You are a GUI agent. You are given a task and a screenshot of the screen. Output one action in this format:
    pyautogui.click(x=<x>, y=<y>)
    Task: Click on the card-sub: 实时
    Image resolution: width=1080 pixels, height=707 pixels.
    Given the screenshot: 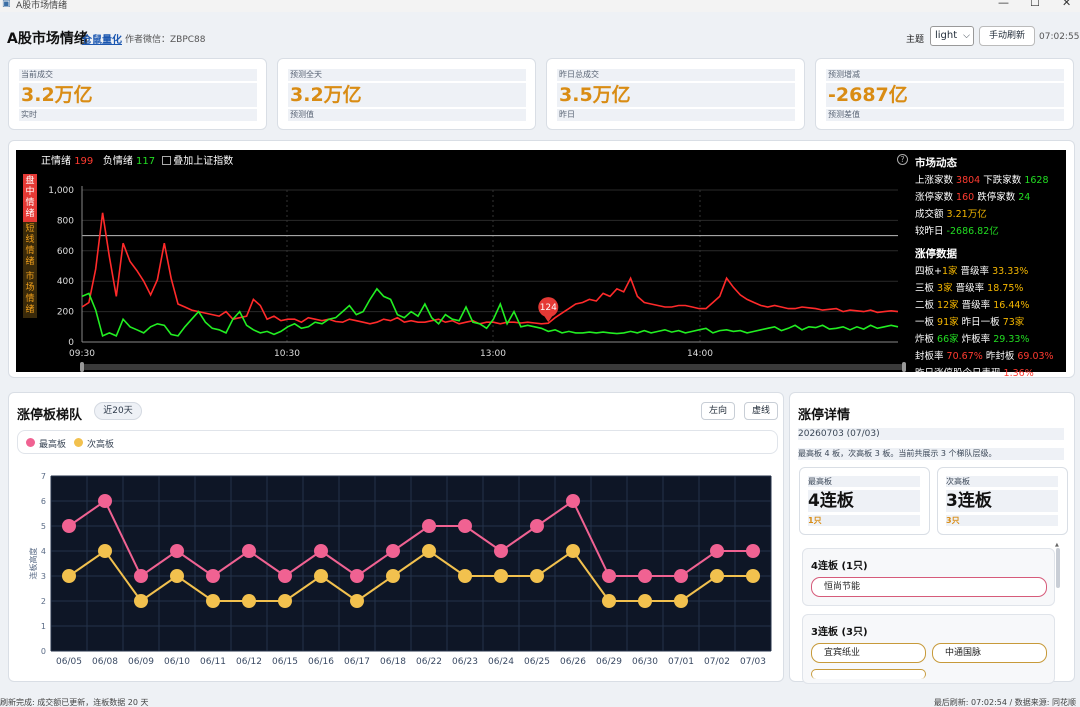 What is the action you would take?
    pyautogui.click(x=138, y=115)
    